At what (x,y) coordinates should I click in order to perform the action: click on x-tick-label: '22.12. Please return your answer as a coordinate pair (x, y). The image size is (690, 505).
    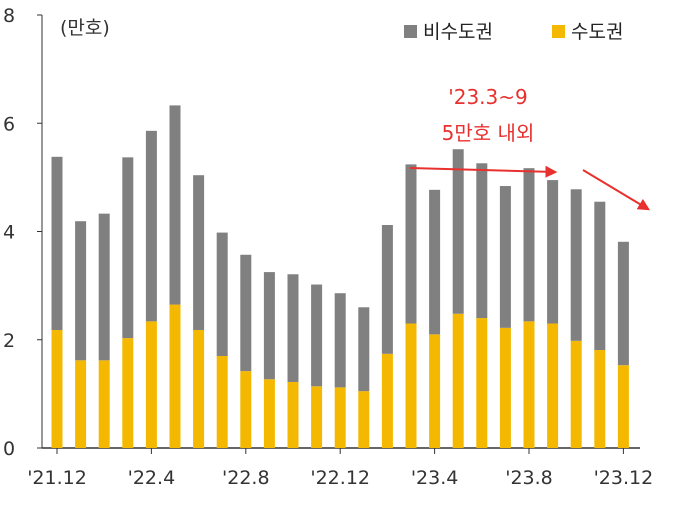
    Looking at the image, I should click on (340, 478).